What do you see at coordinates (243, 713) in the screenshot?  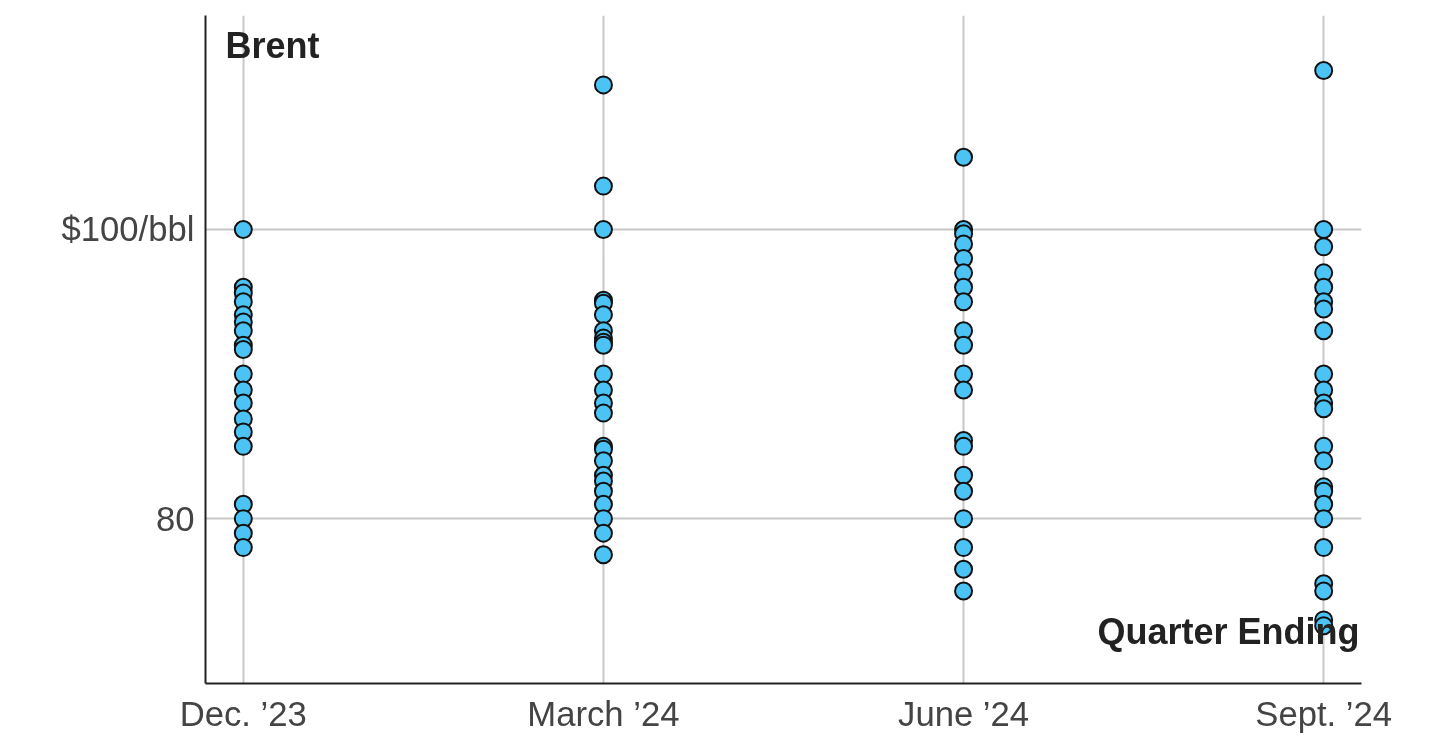 I see `x-tick-label: Dec. ’23` at bounding box center [243, 713].